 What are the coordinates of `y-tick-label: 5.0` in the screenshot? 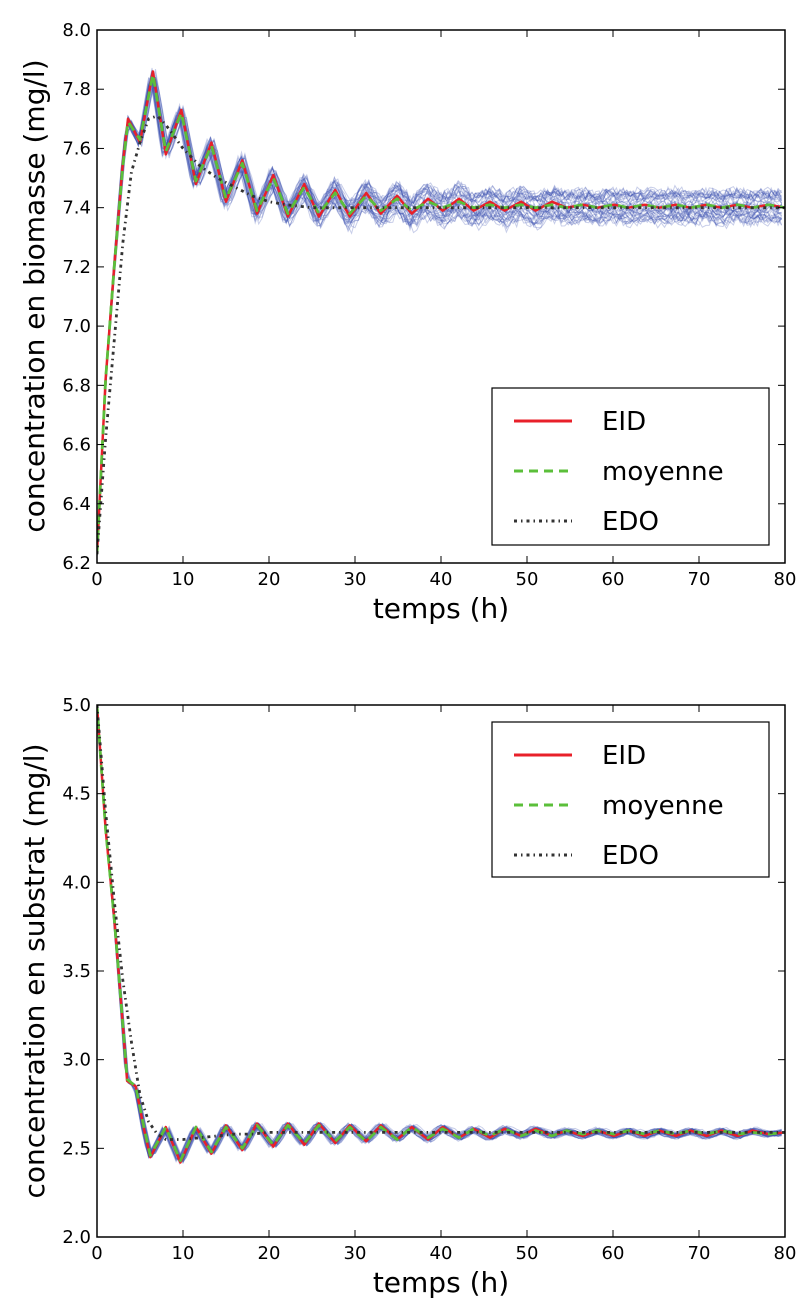 It's located at (76, 705).